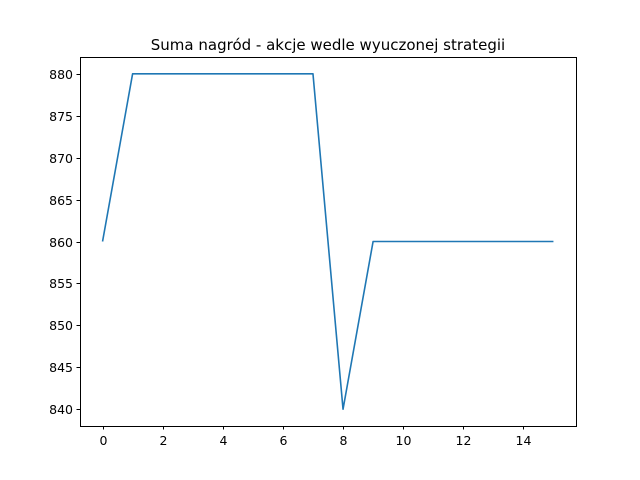 The width and height of the screenshot is (640, 480). I want to click on x-axis: 0 2 4 6 8 10 12 14, so click(316, 437).